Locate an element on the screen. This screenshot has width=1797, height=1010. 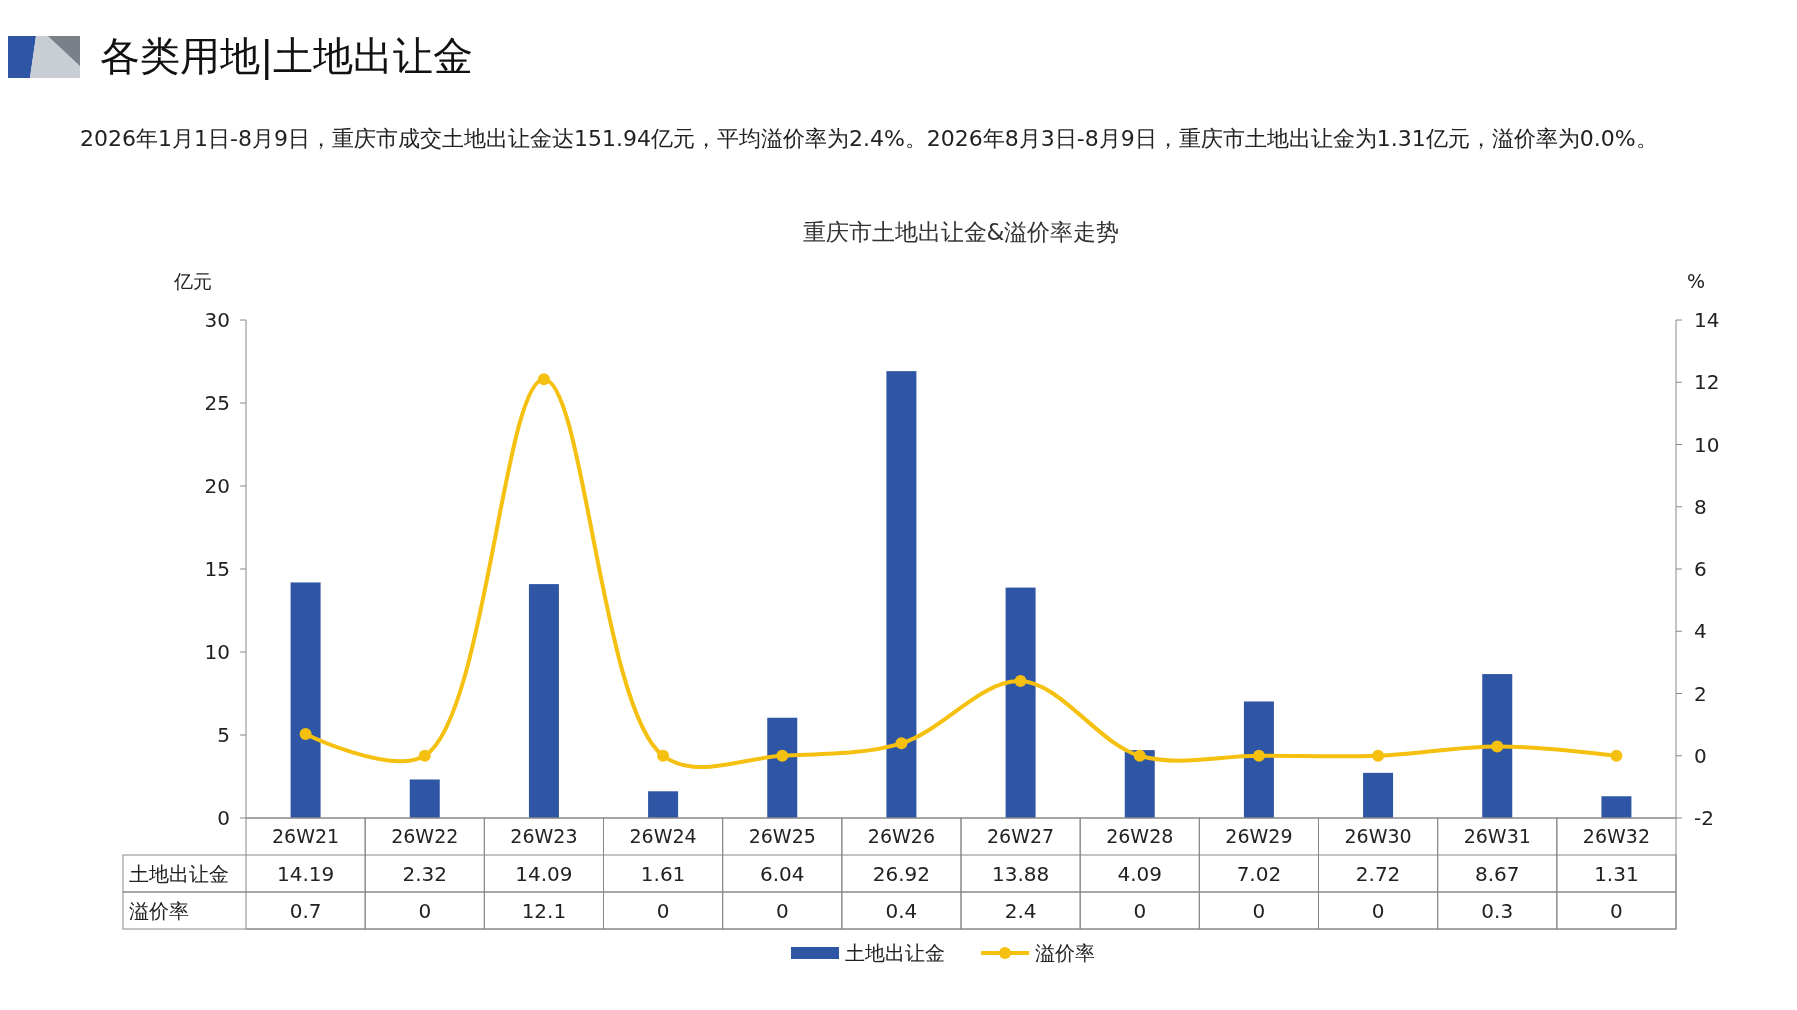
y-tick-label: 5 is located at coordinates (223, 735).